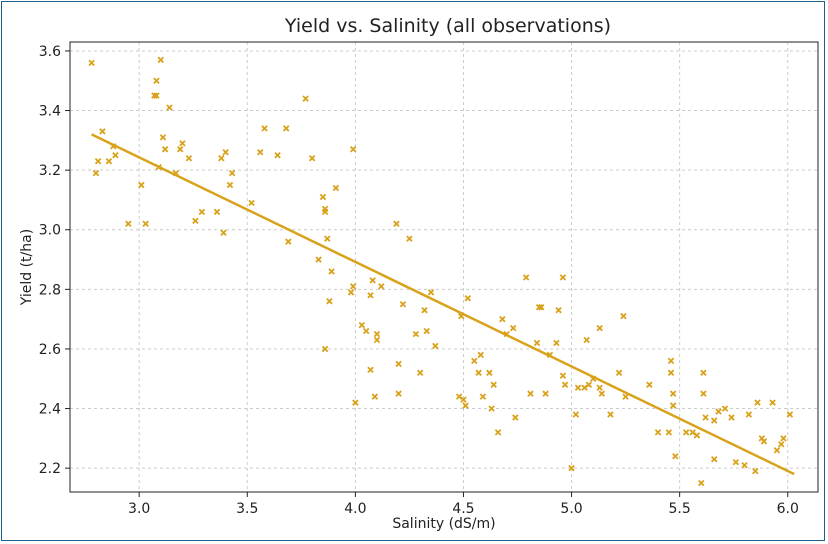 Image resolution: width=828 pixels, height=544 pixels. Describe the element at coordinates (50, 52) in the screenshot. I see `y-tick-label: 3.6` at that location.